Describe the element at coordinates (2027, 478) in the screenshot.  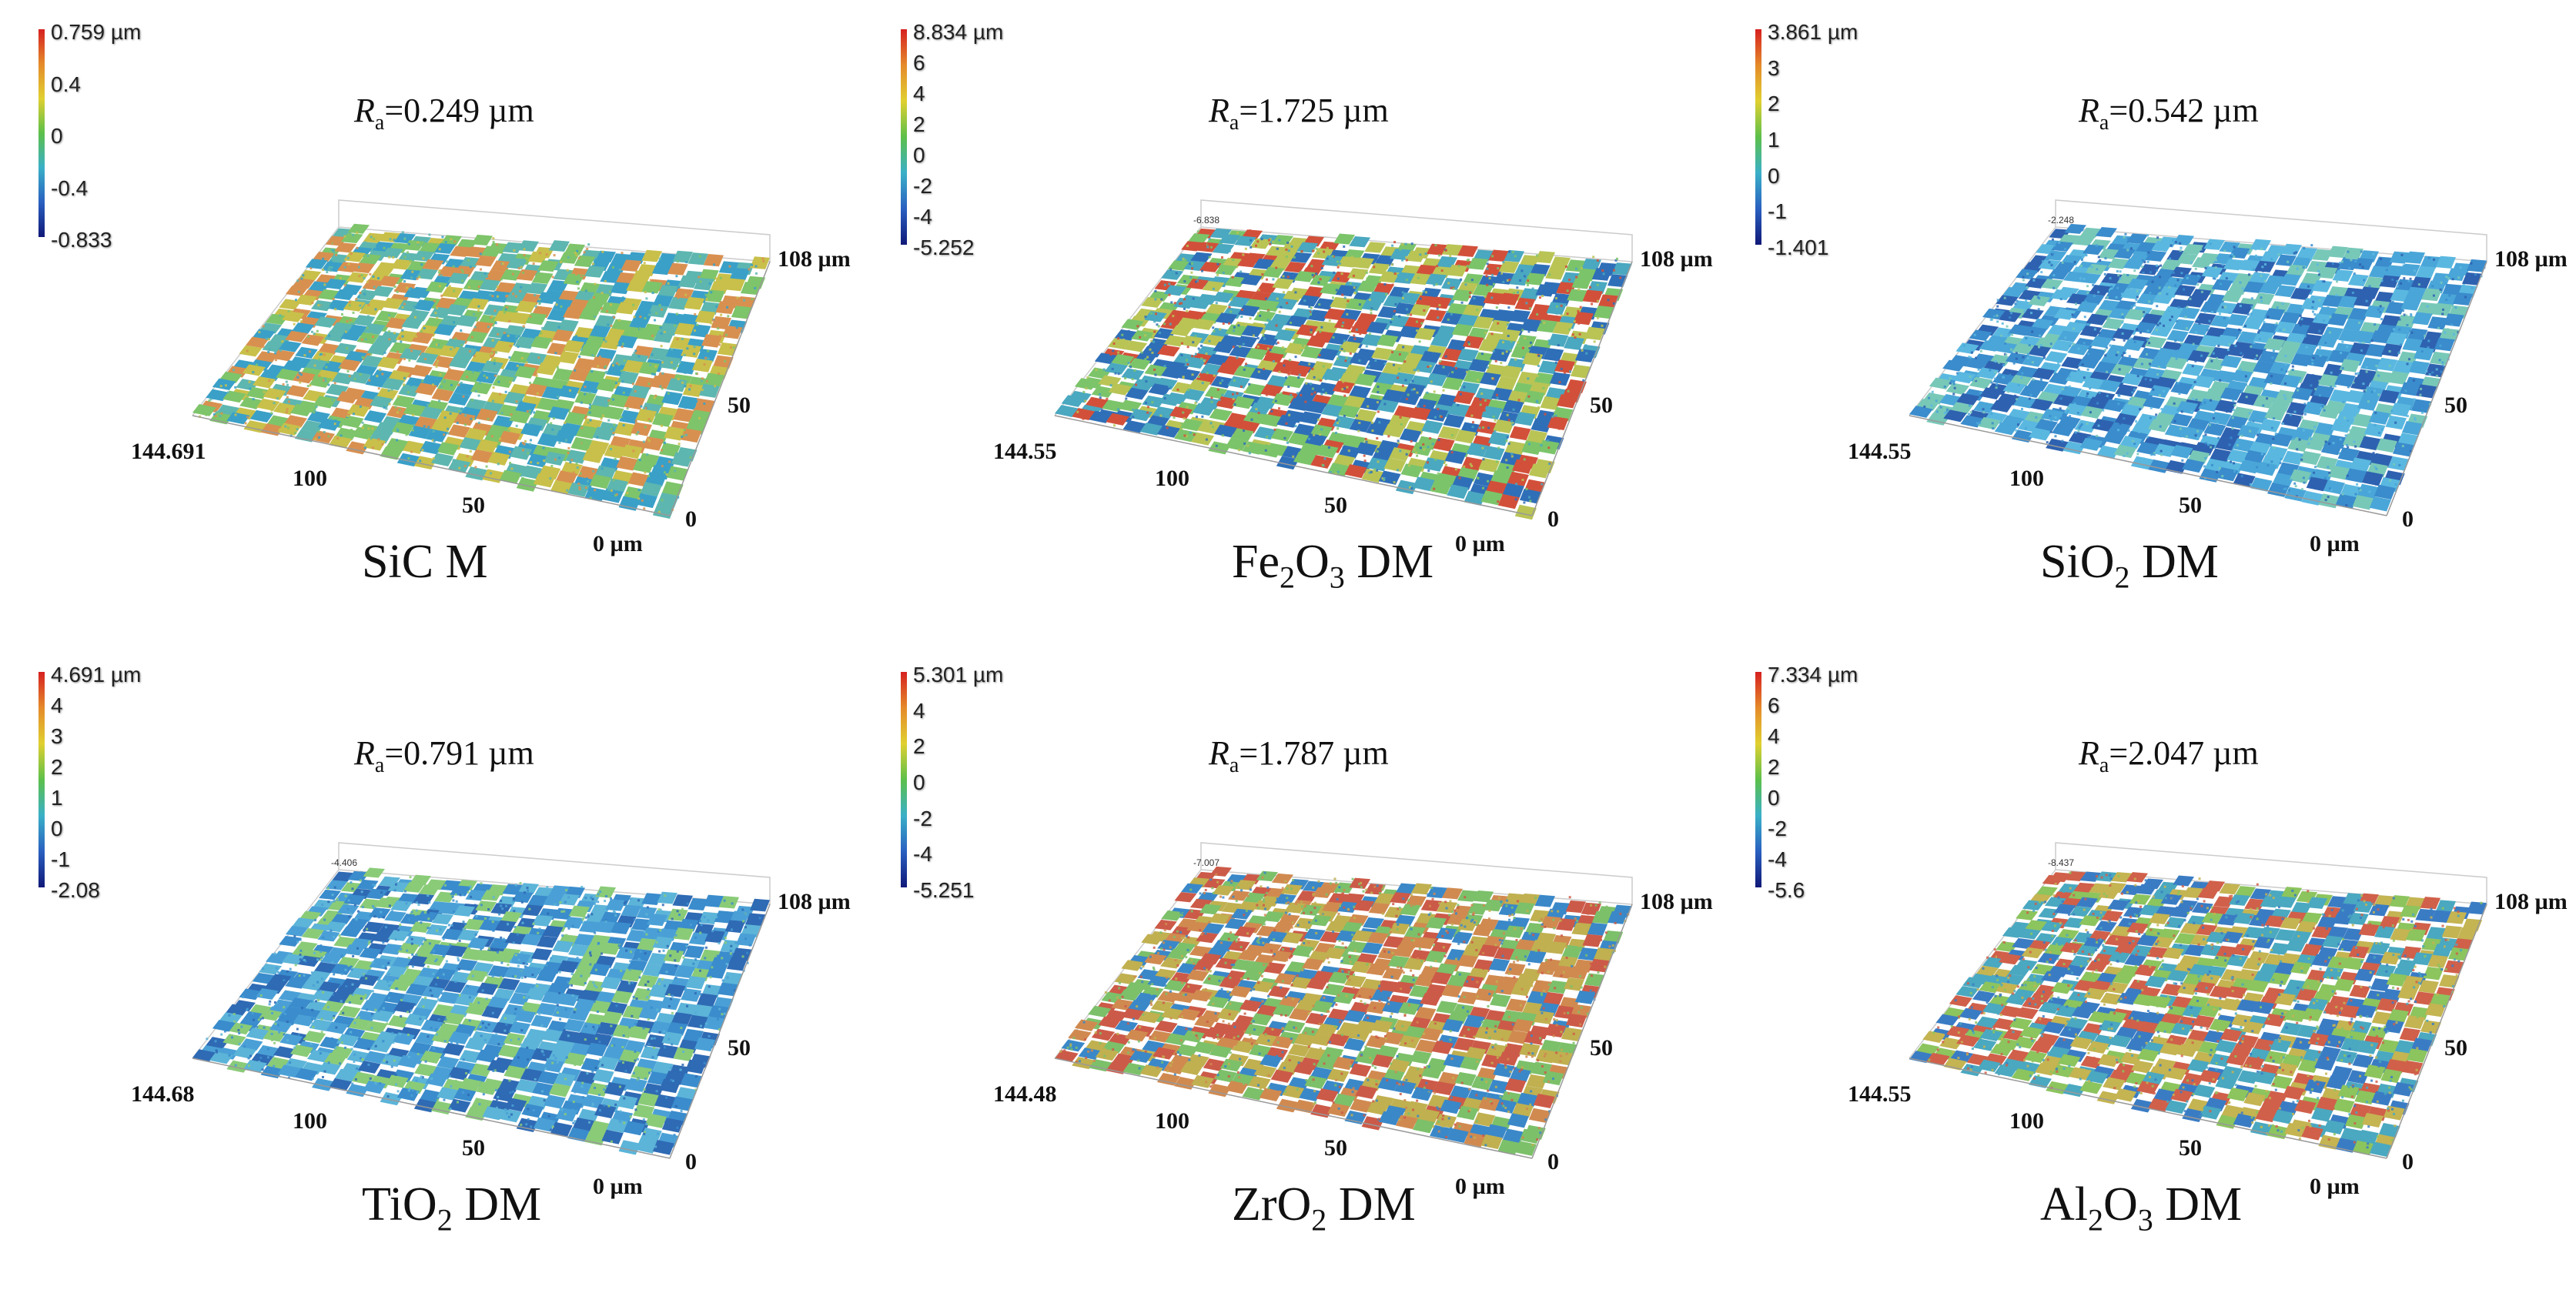
I see `axis-label-x100: 100` at that location.